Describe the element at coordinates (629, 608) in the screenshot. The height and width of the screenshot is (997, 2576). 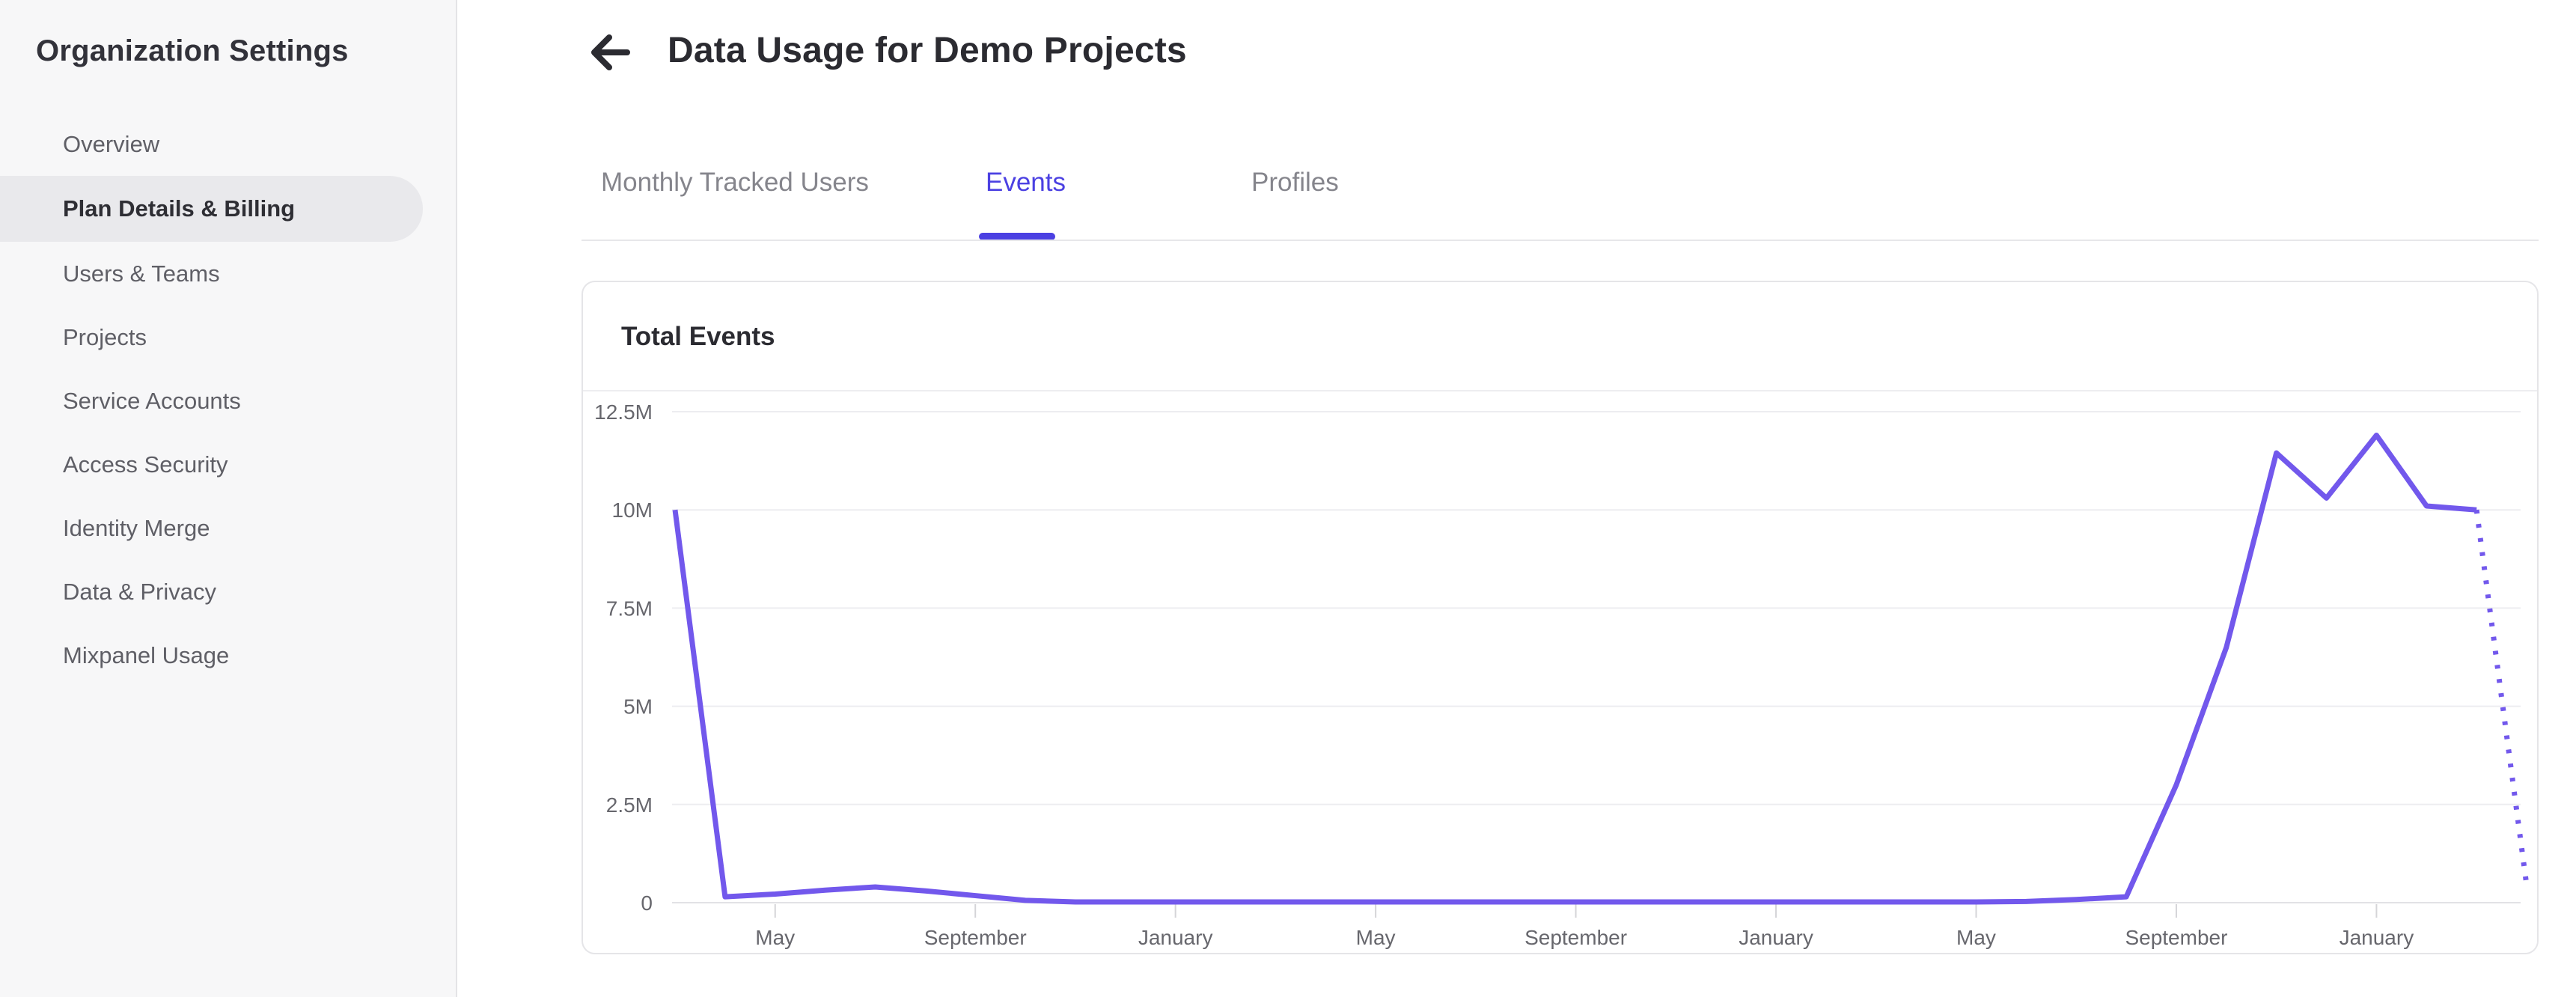
I see `y-axis-label: 7.5M` at that location.